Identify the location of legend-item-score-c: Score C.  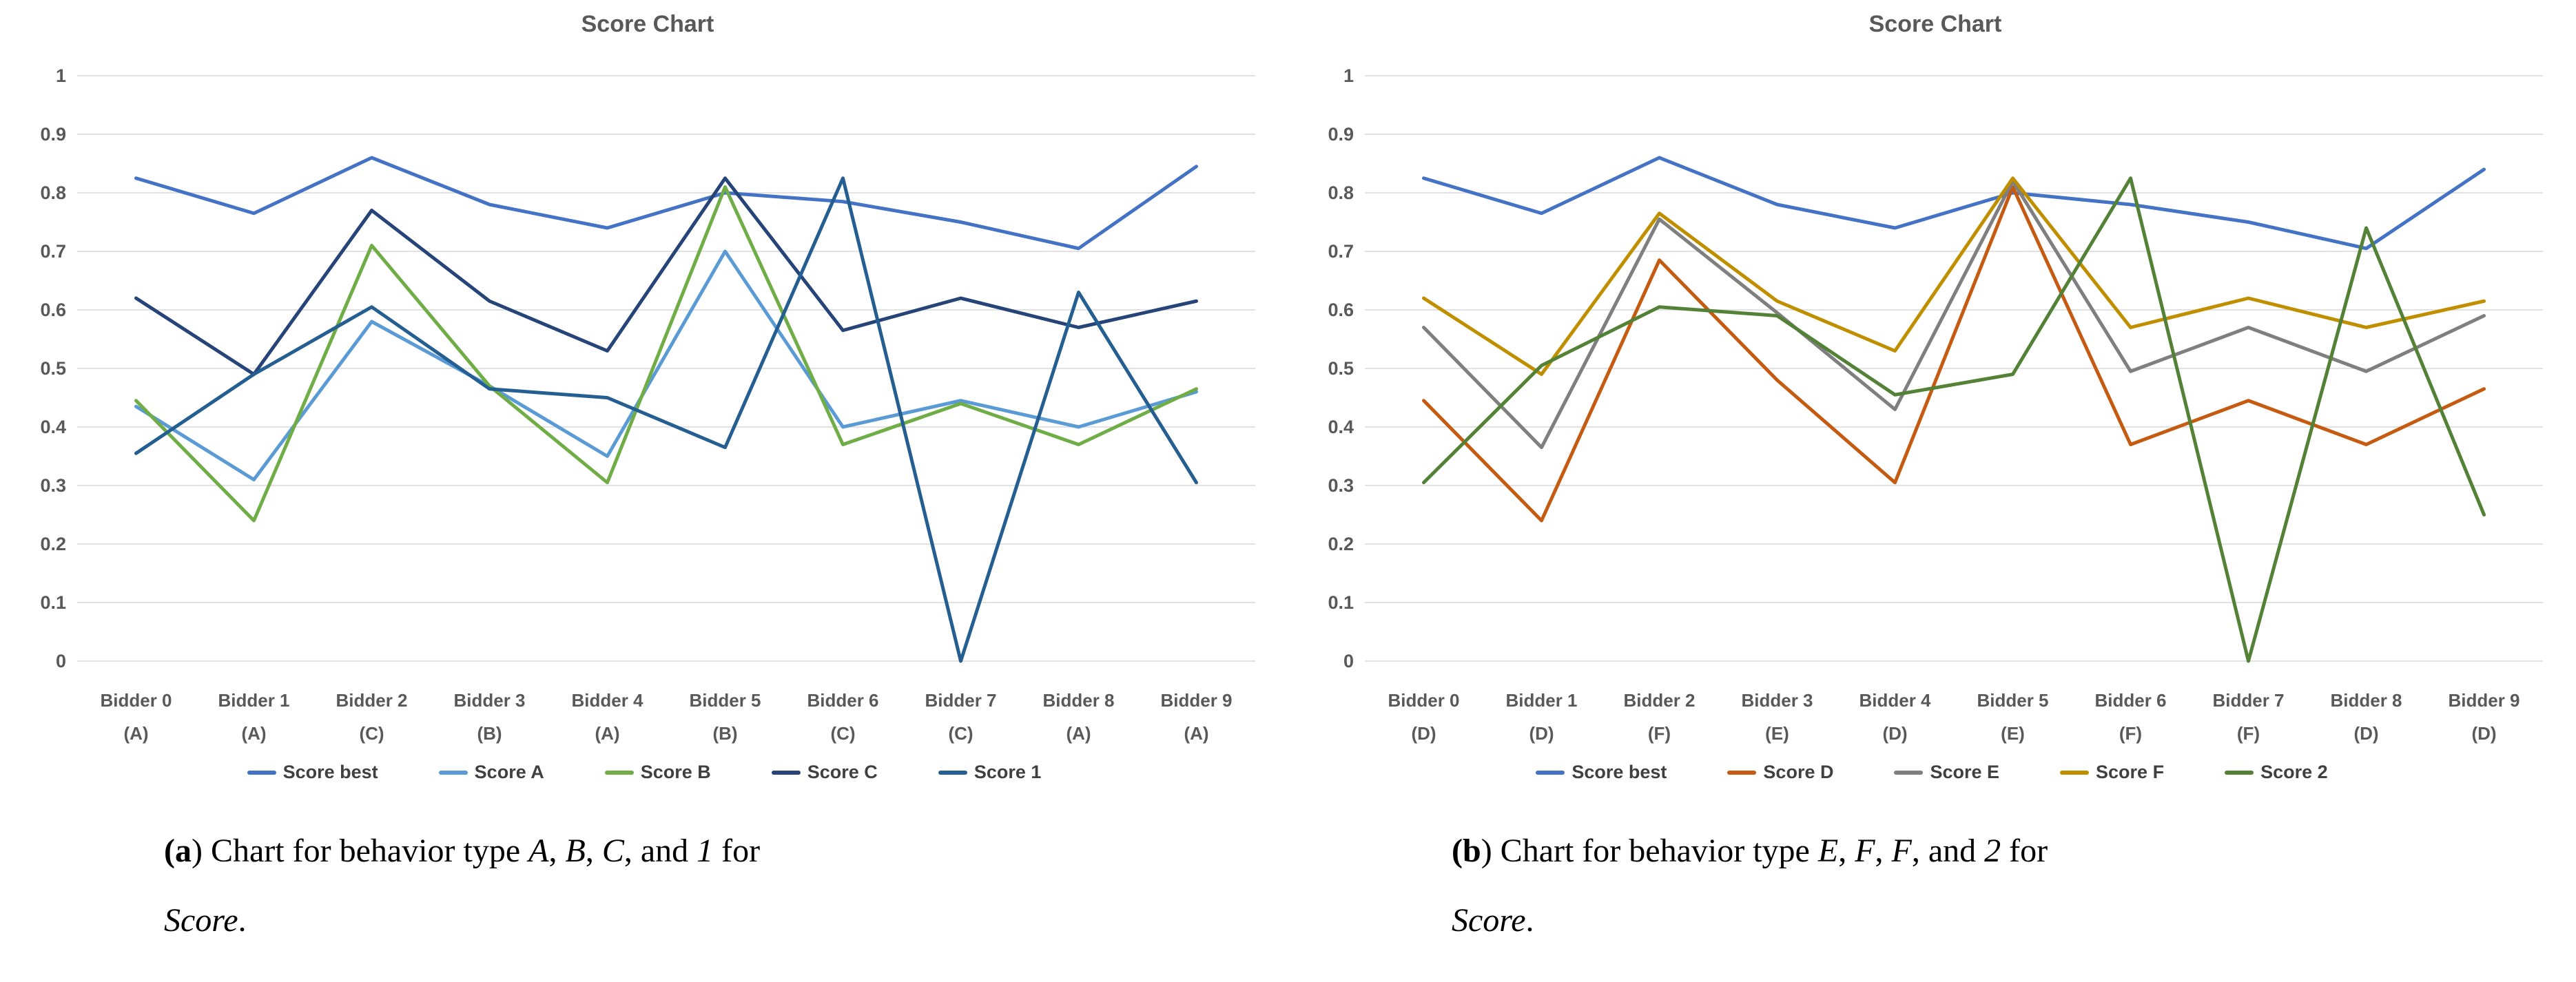
(825, 772).